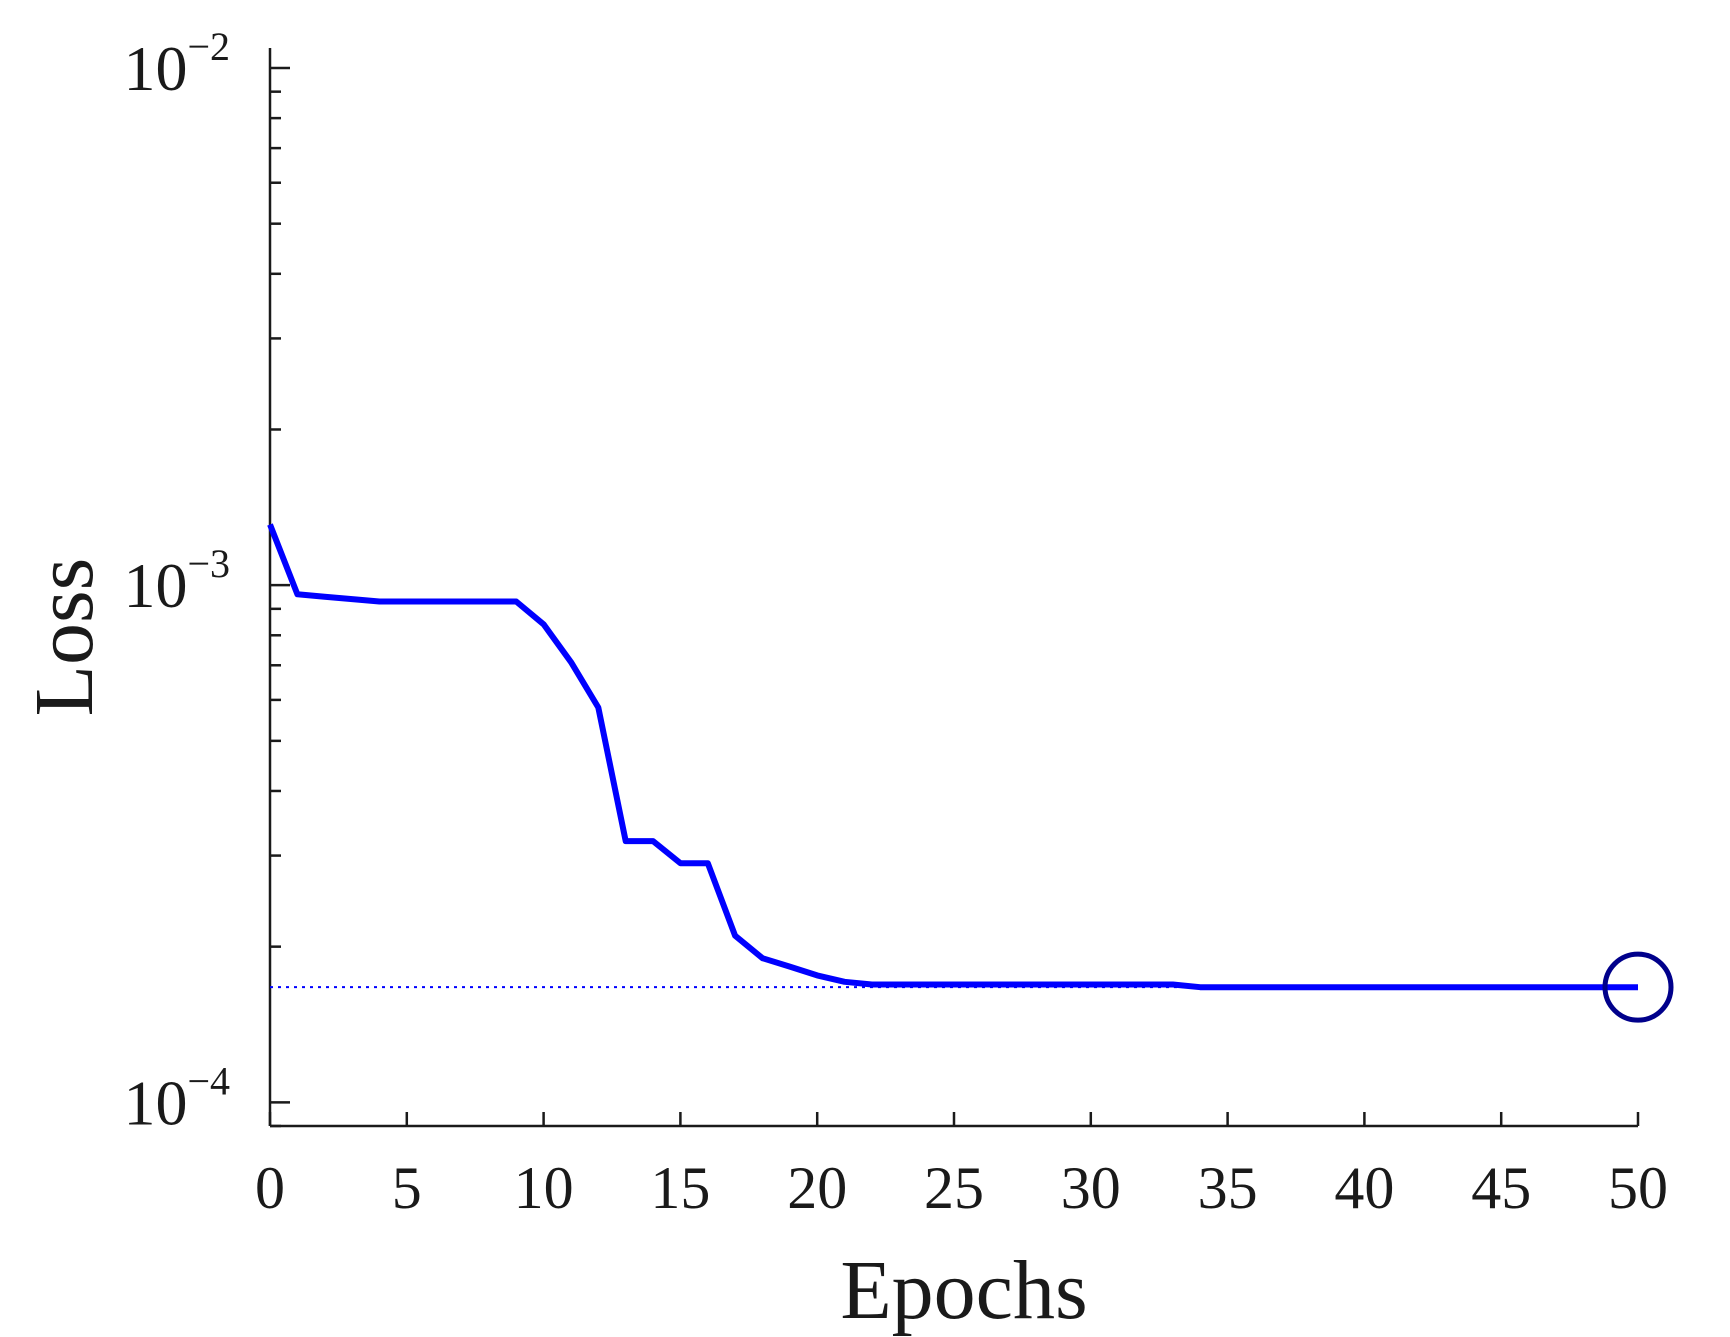  What do you see at coordinates (64, 637) in the screenshot?
I see `y-axis-title: Loss` at bounding box center [64, 637].